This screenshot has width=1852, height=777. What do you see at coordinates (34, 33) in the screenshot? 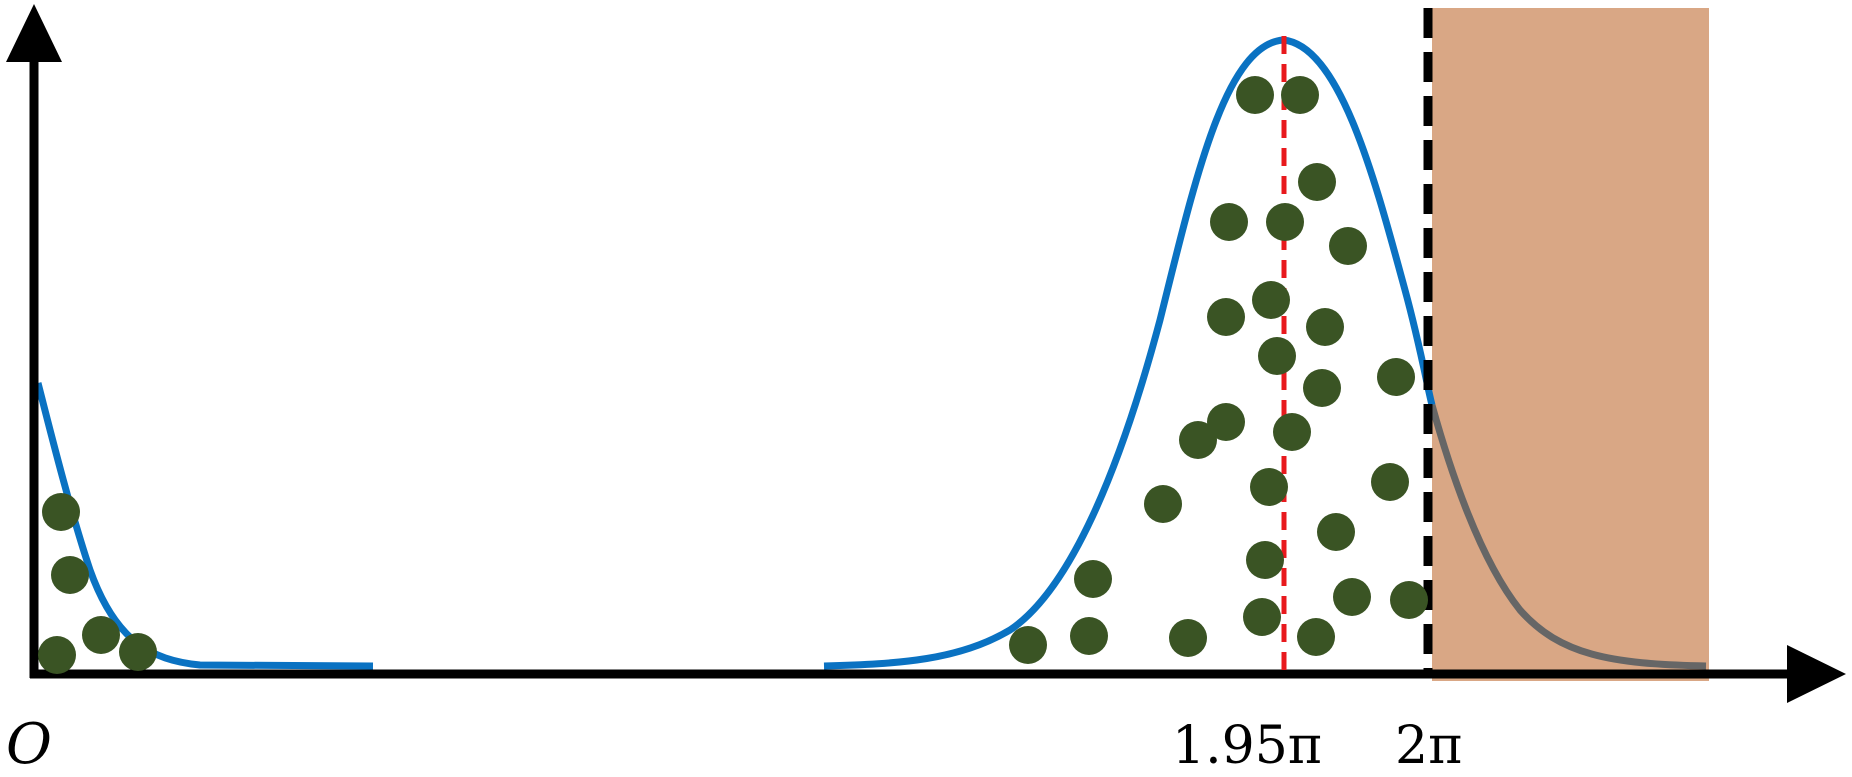
I see `y-axis-arrowhead` at bounding box center [34, 33].